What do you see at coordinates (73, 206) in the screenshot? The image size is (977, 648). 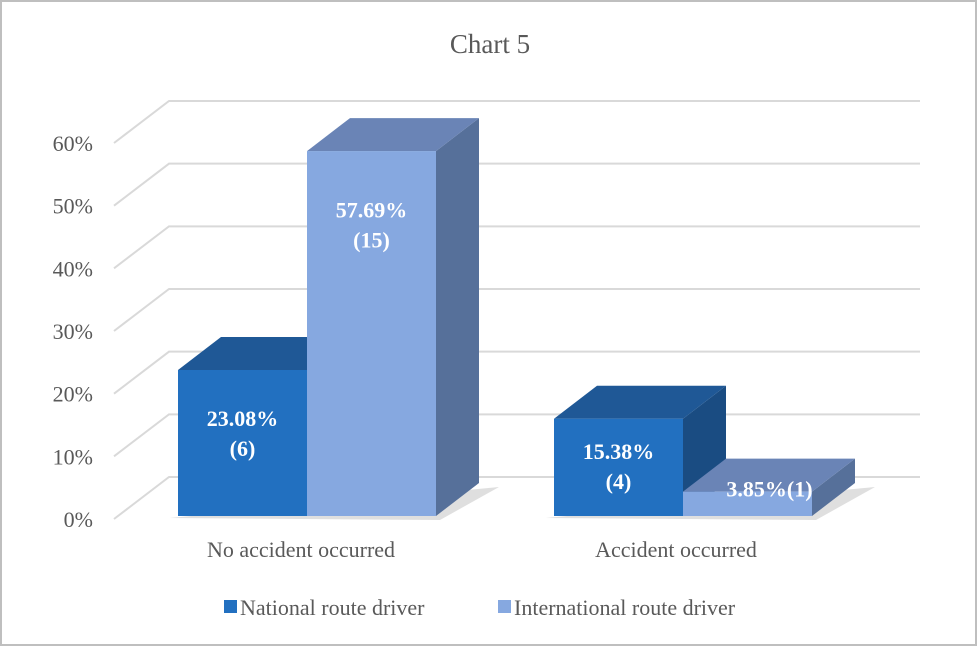 I see `y-tick-label: 50%` at bounding box center [73, 206].